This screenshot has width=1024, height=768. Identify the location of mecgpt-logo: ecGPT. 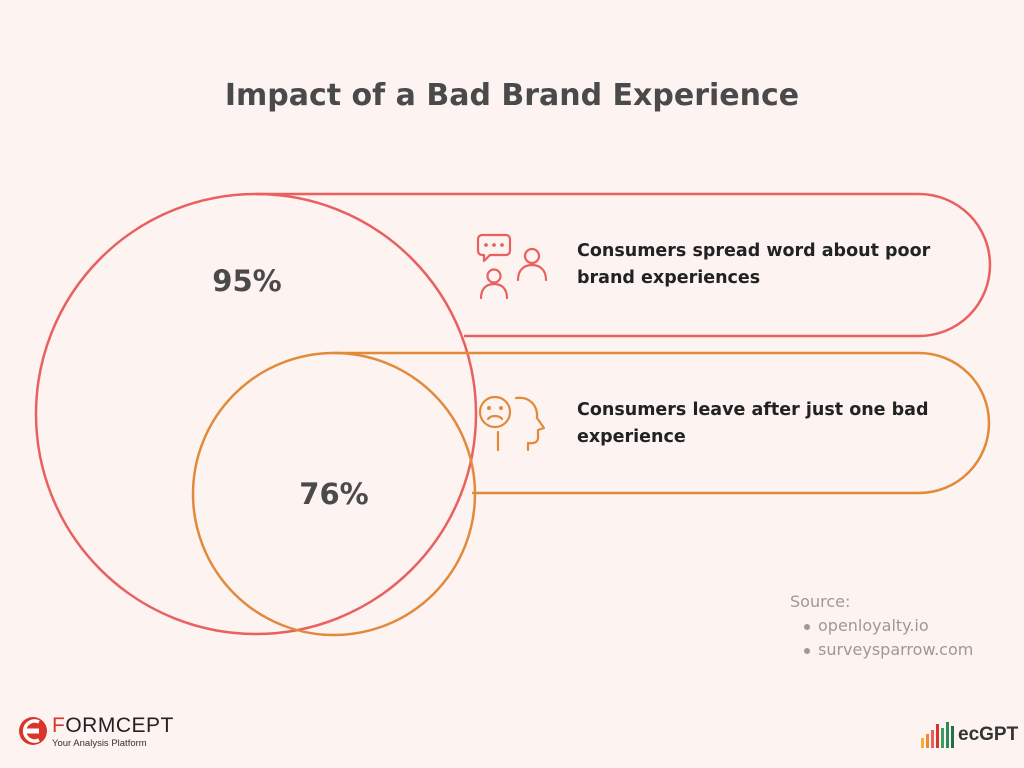
(969, 733).